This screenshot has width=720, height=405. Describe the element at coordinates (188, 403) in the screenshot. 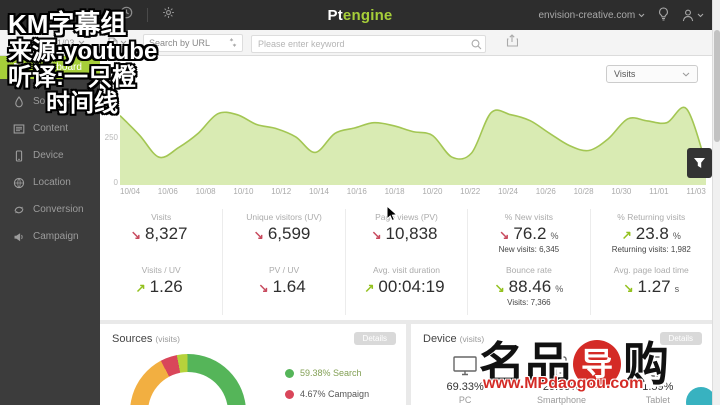

I see `donut-center-label: 59.38%` at that location.